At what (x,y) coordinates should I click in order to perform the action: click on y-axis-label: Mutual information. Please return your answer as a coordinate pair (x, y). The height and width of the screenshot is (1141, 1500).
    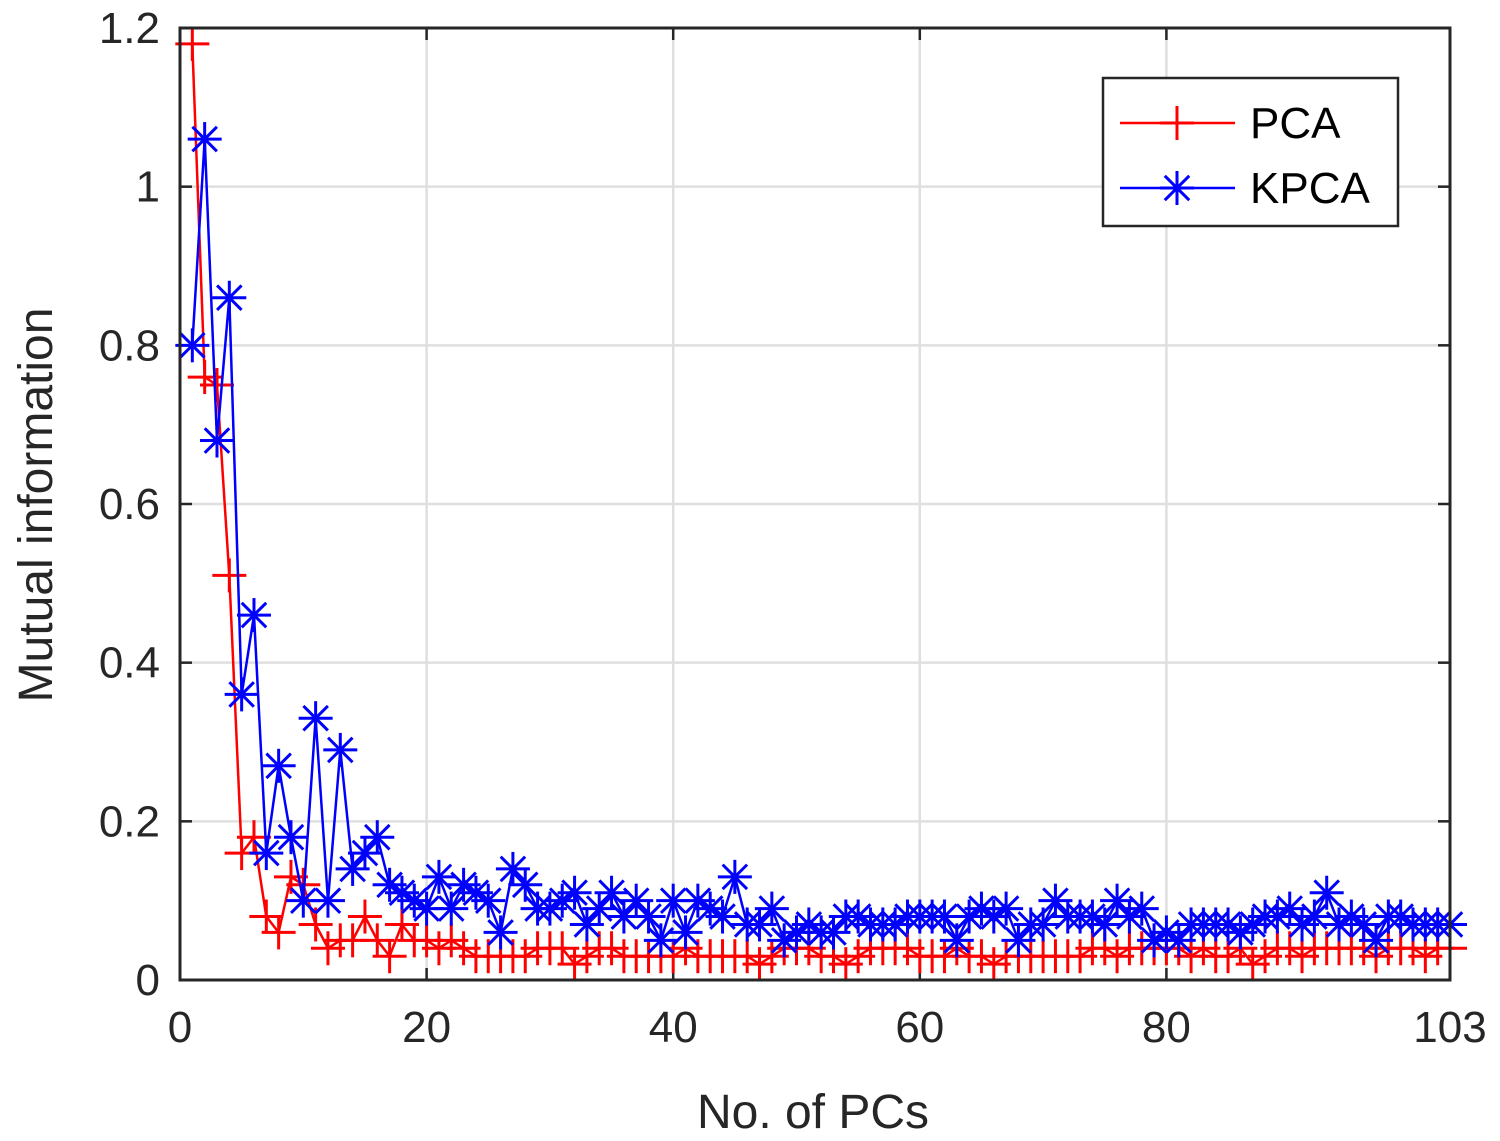
    Looking at the image, I should click on (36, 505).